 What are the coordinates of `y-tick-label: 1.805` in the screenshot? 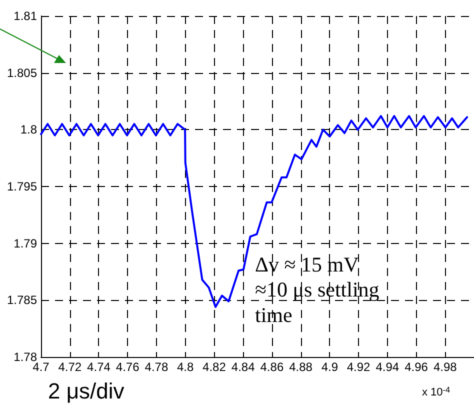 It's located at (22, 73).